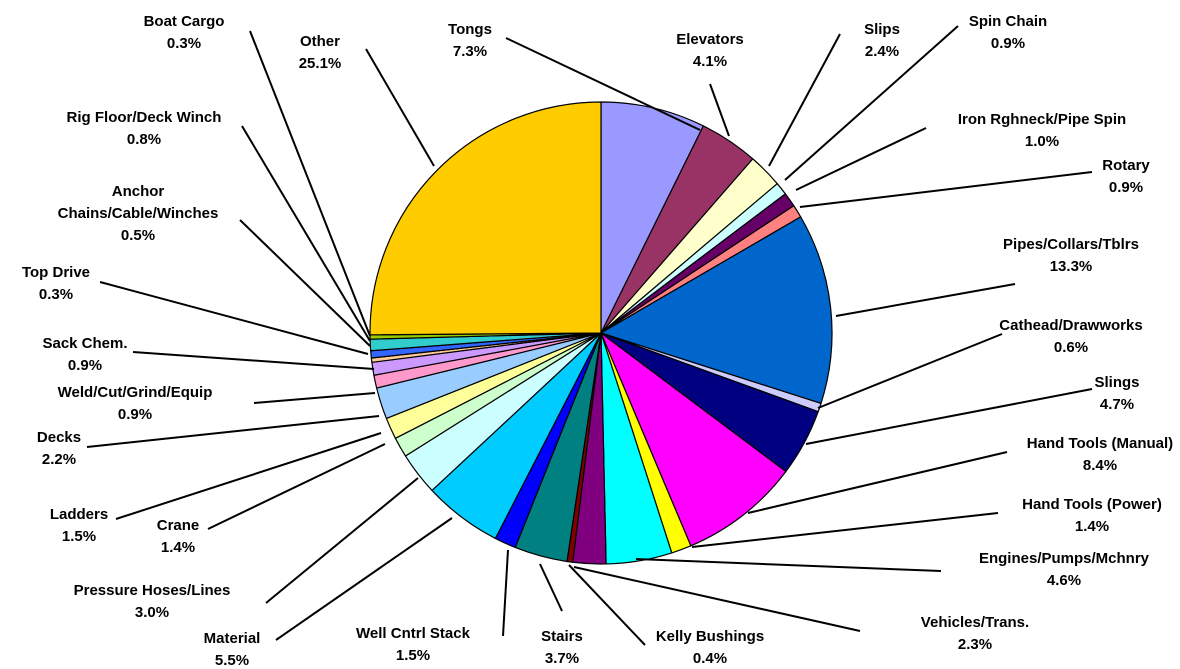  I want to click on slice-label-value: 4.7%, so click(1117, 404).